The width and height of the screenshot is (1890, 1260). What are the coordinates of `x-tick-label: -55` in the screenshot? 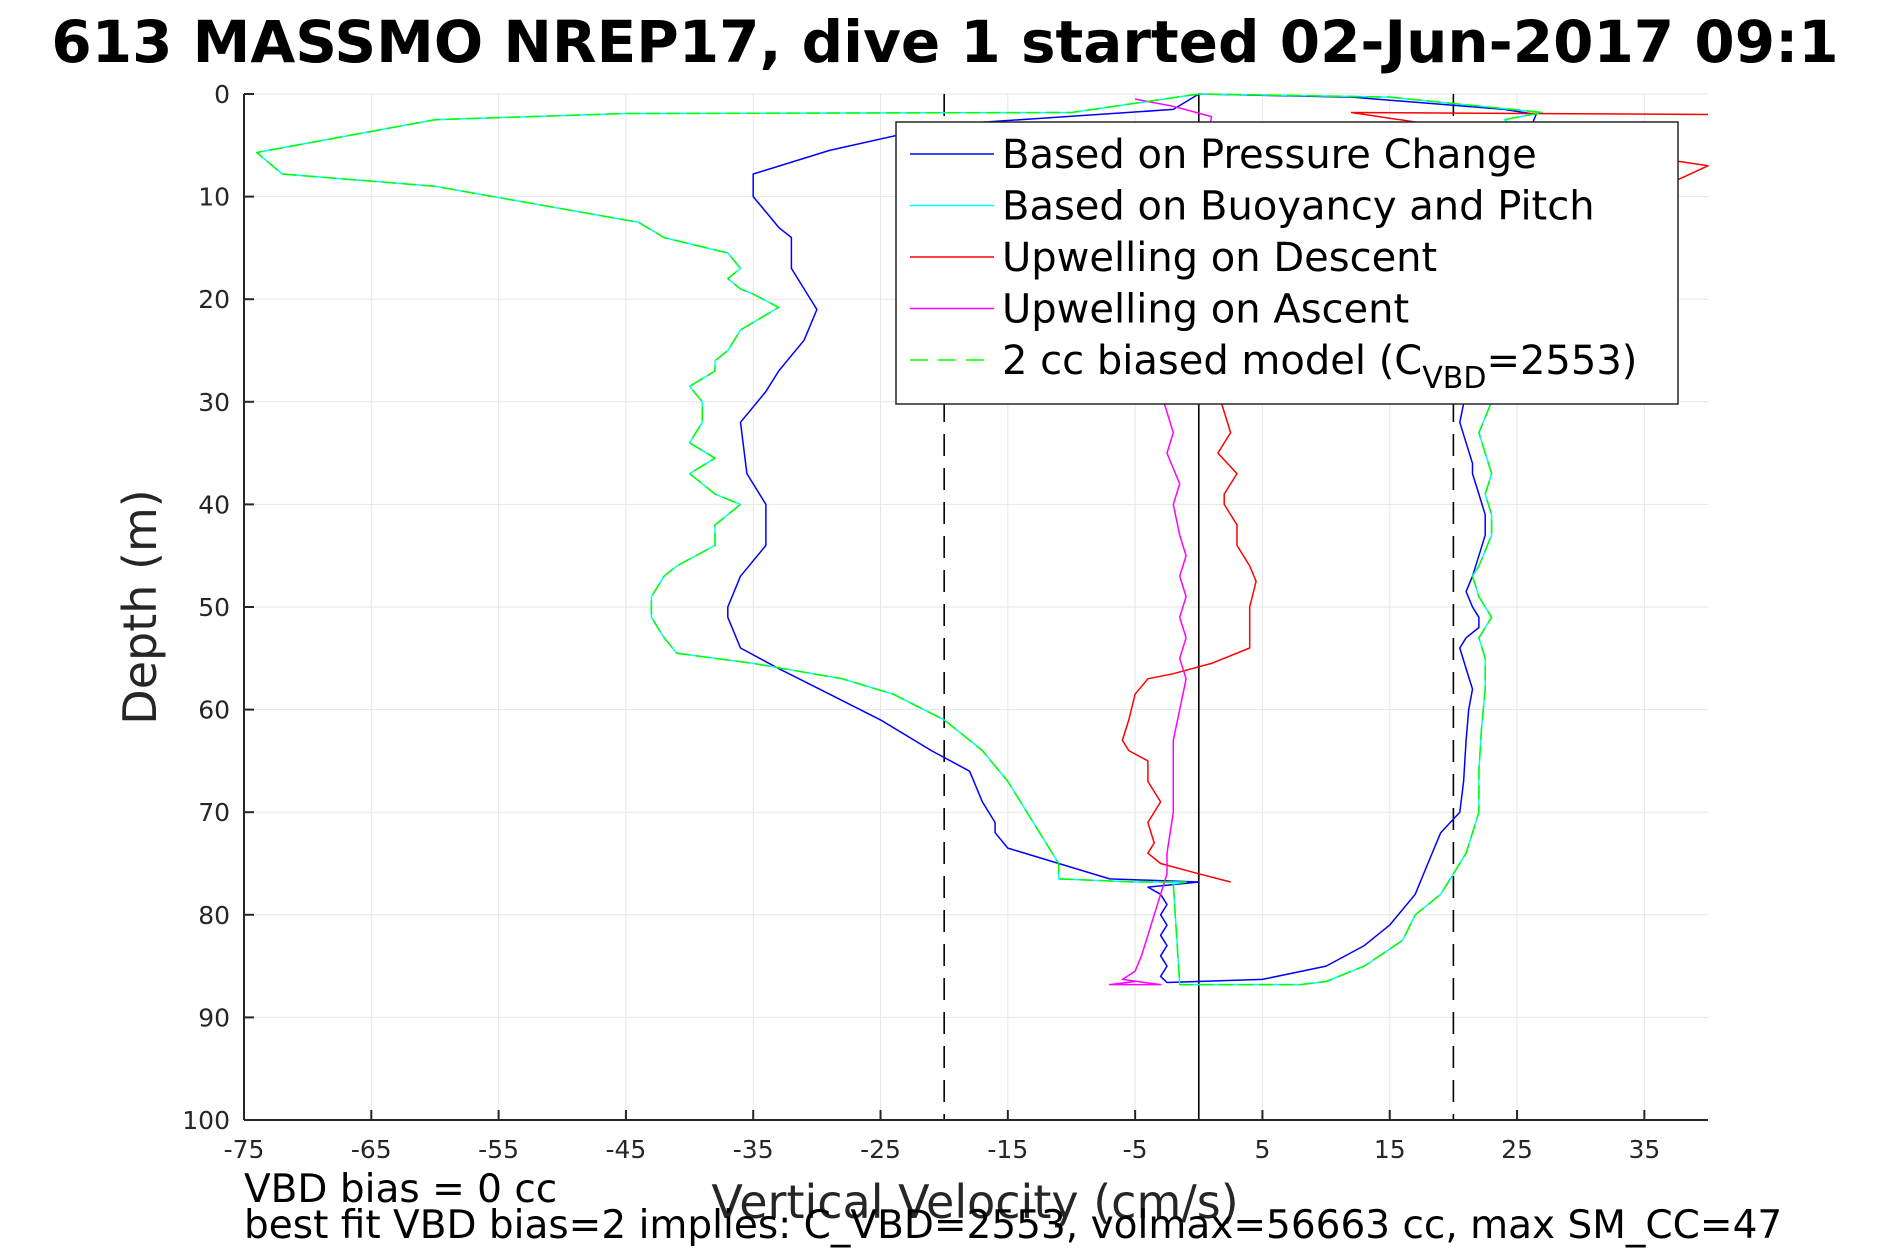 It's located at (498, 1149).